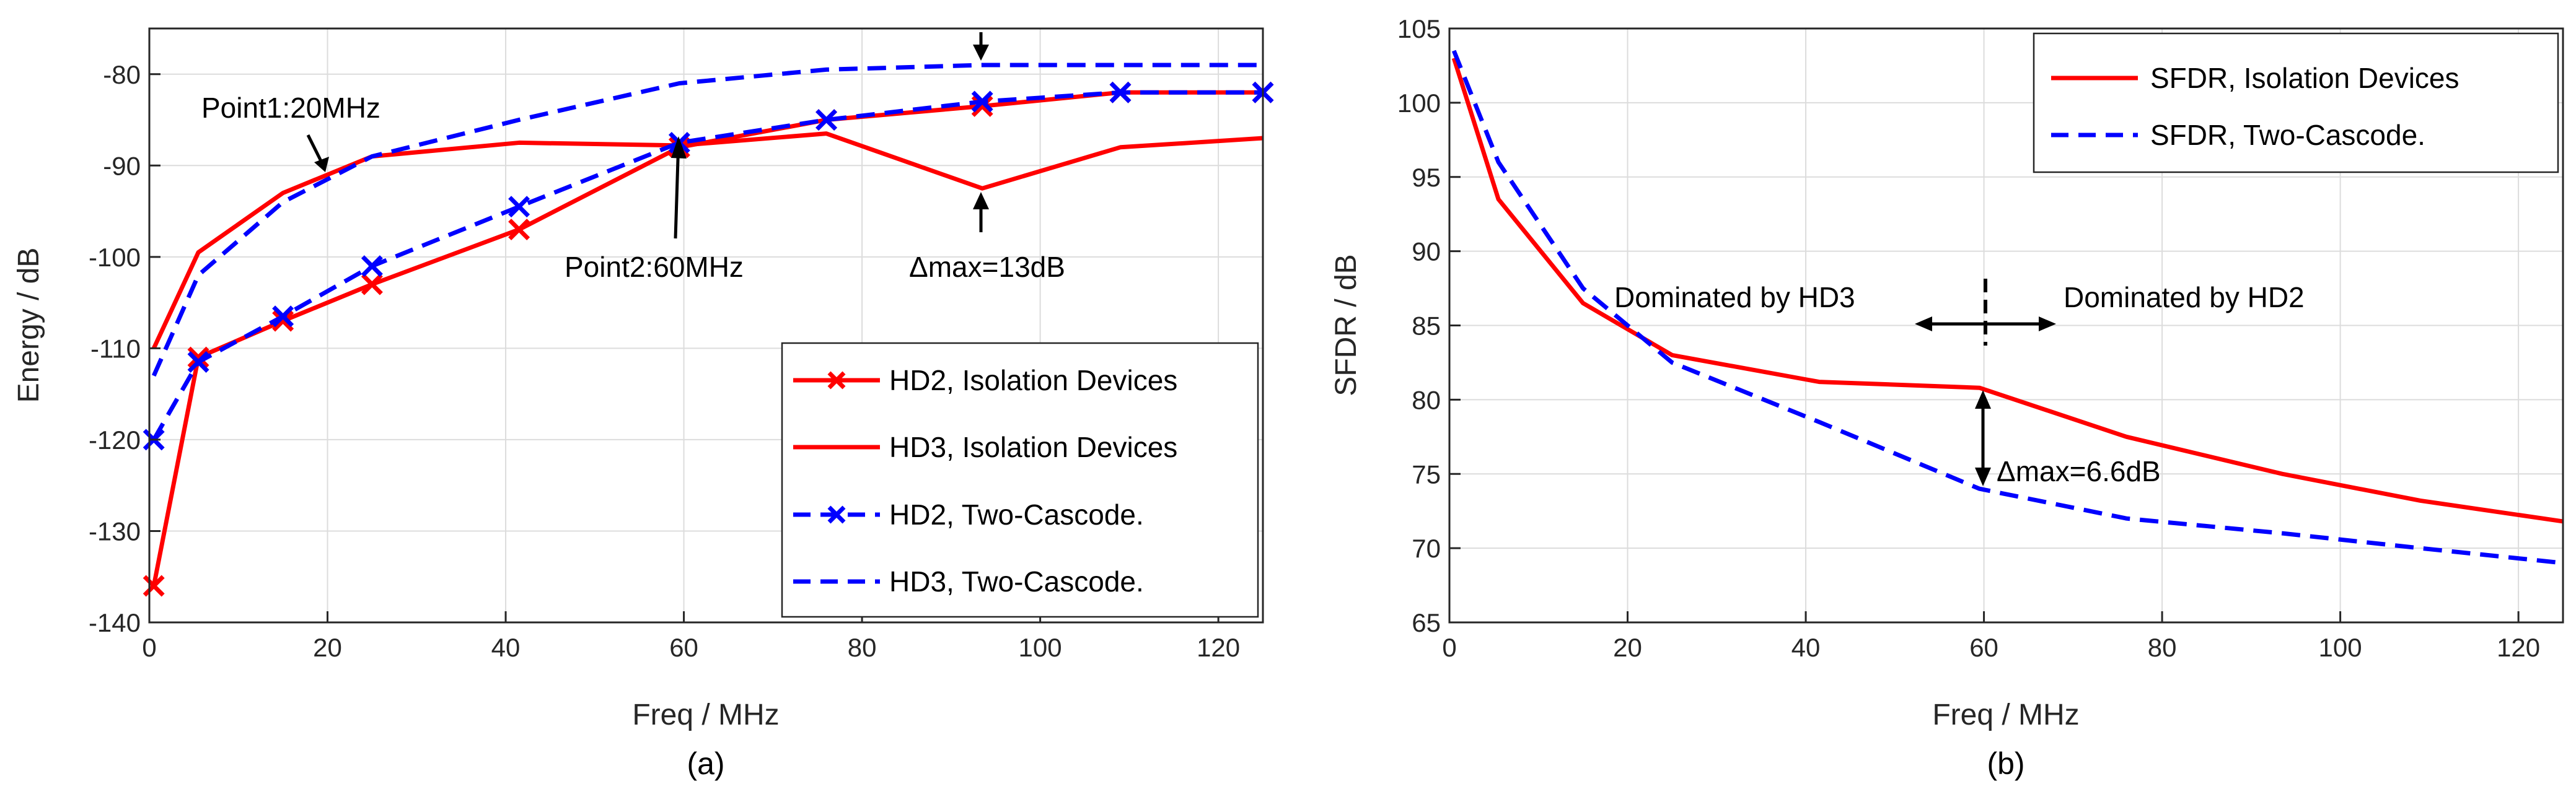  Describe the element at coordinates (115, 440) in the screenshot. I see `y-tick-label: -120` at that location.